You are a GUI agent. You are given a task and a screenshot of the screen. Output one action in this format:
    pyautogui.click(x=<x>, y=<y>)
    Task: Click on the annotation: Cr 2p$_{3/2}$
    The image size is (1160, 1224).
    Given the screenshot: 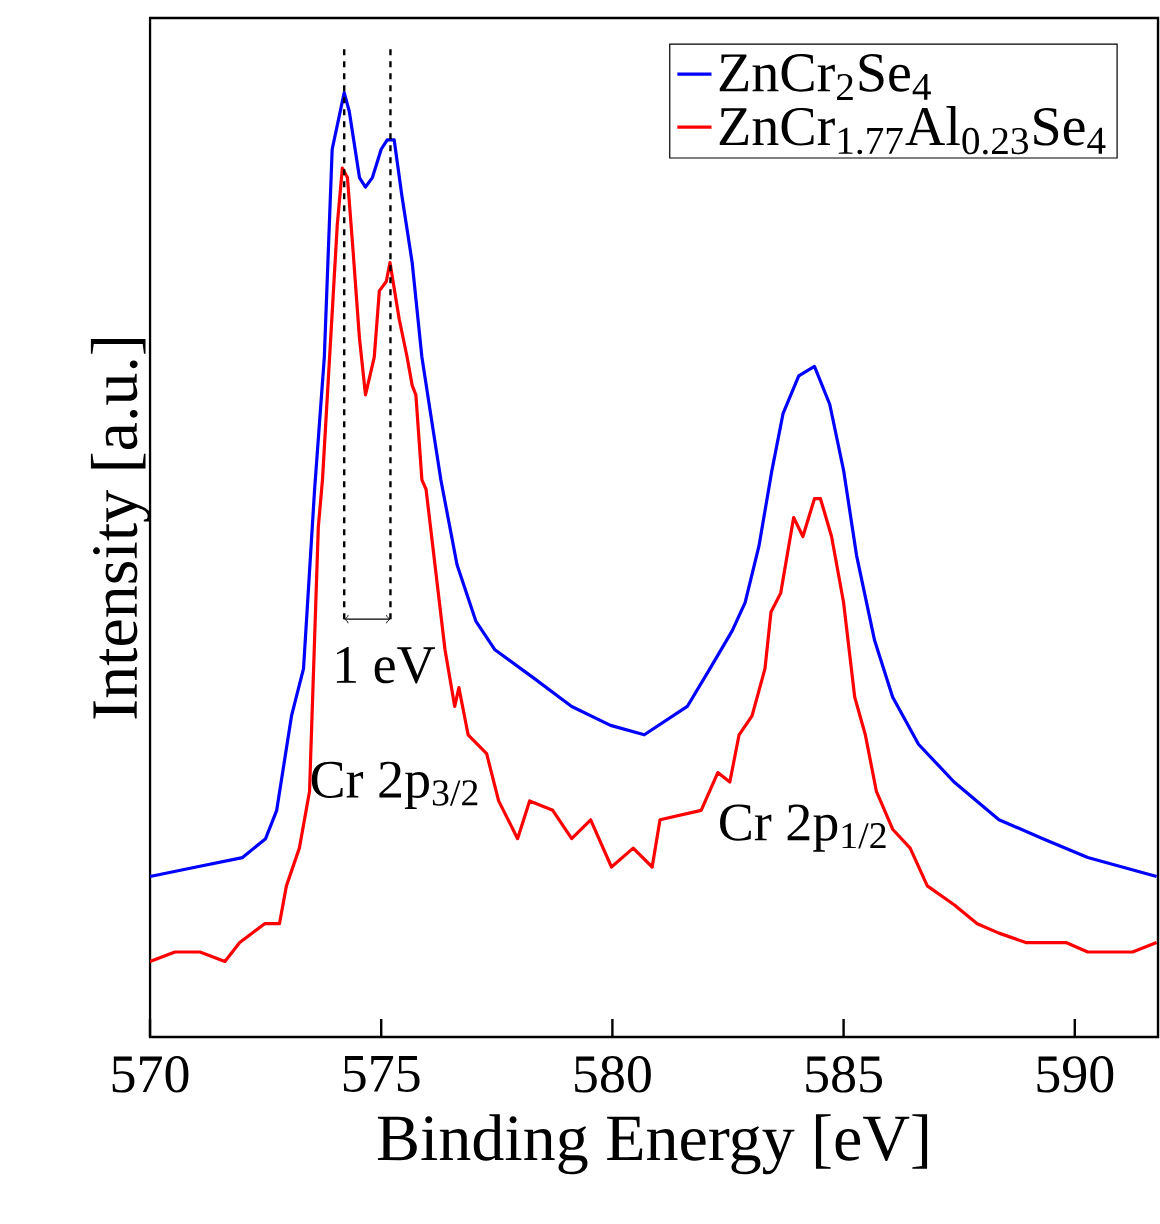 What is the action you would take?
    pyautogui.click(x=394, y=785)
    